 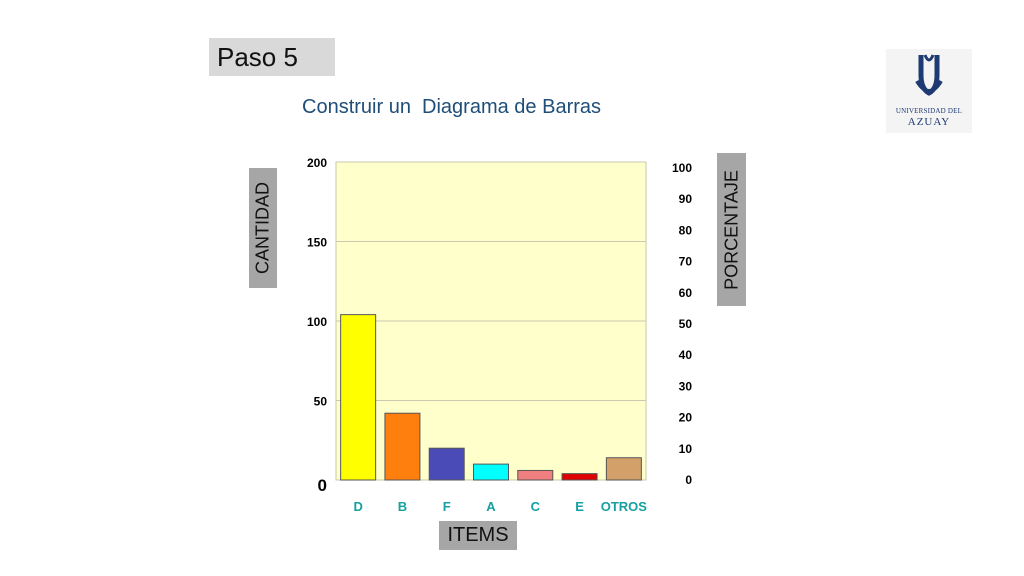 What do you see at coordinates (535, 475) in the screenshot?
I see `bar-c` at bounding box center [535, 475].